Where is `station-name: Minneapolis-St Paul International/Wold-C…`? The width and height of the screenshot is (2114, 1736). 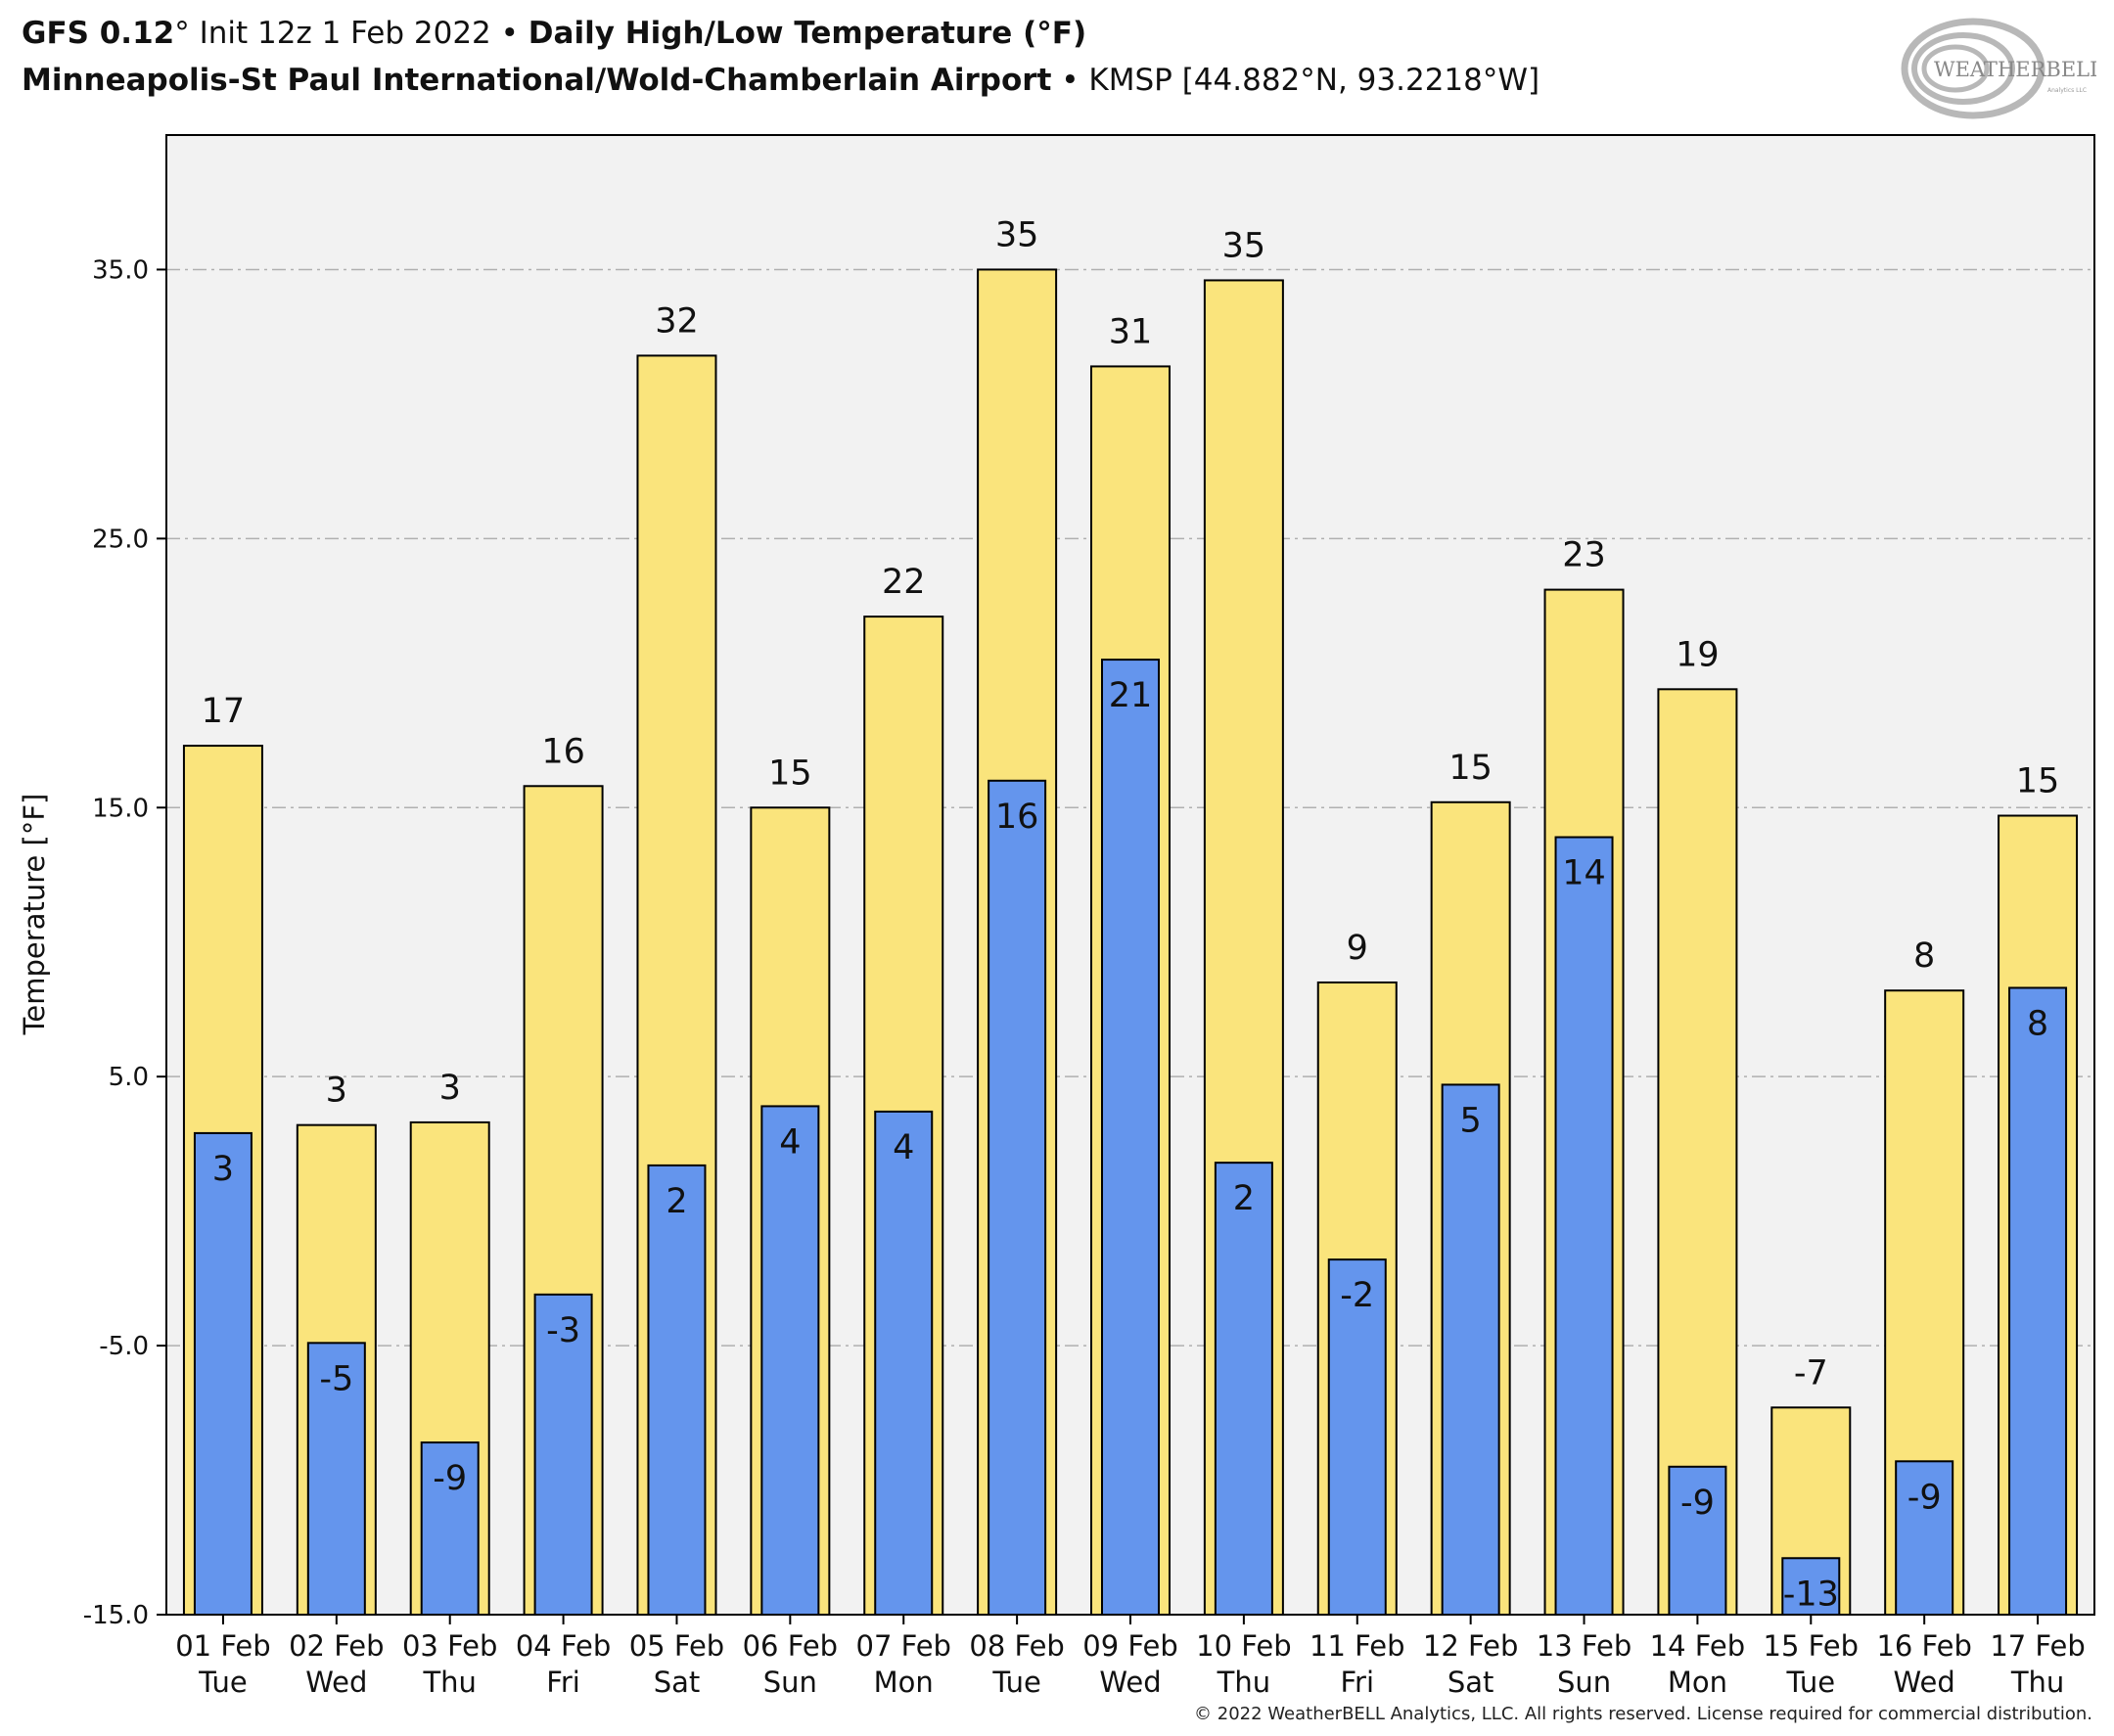 station-name: Minneapolis-St Paul International/Wold-C… is located at coordinates (537, 80).